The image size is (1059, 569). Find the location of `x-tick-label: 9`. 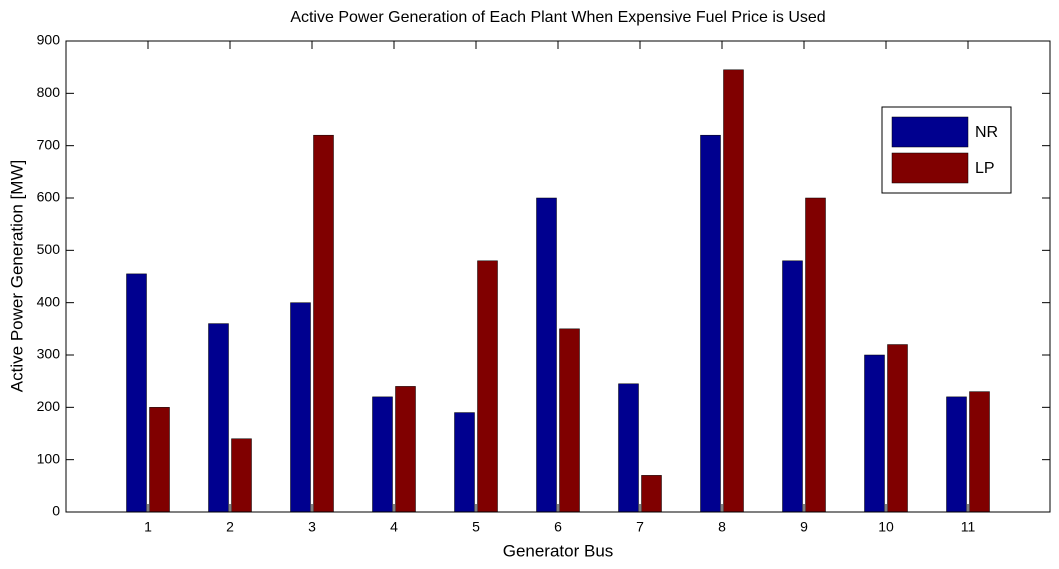

x-tick-label: 9 is located at coordinates (804, 527).